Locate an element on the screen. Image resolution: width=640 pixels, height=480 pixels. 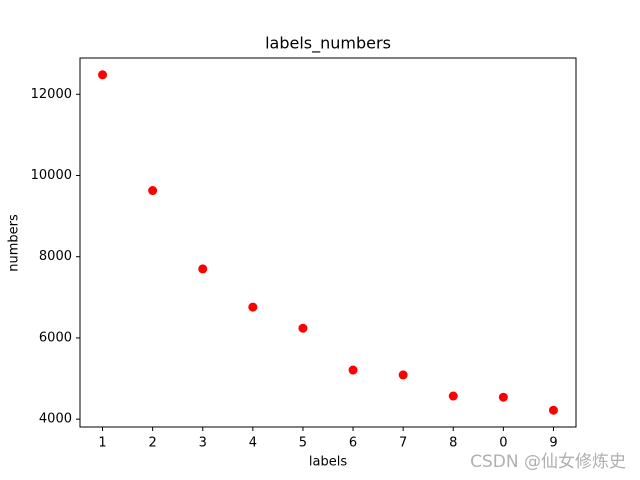
x-tick-label: 0 is located at coordinates (503, 443).